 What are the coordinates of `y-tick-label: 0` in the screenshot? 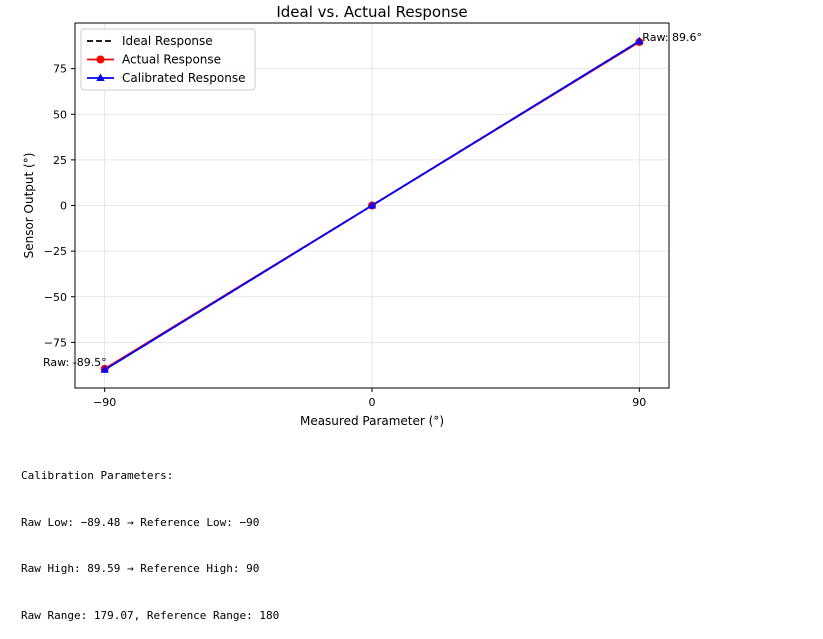 It's located at (63, 206).